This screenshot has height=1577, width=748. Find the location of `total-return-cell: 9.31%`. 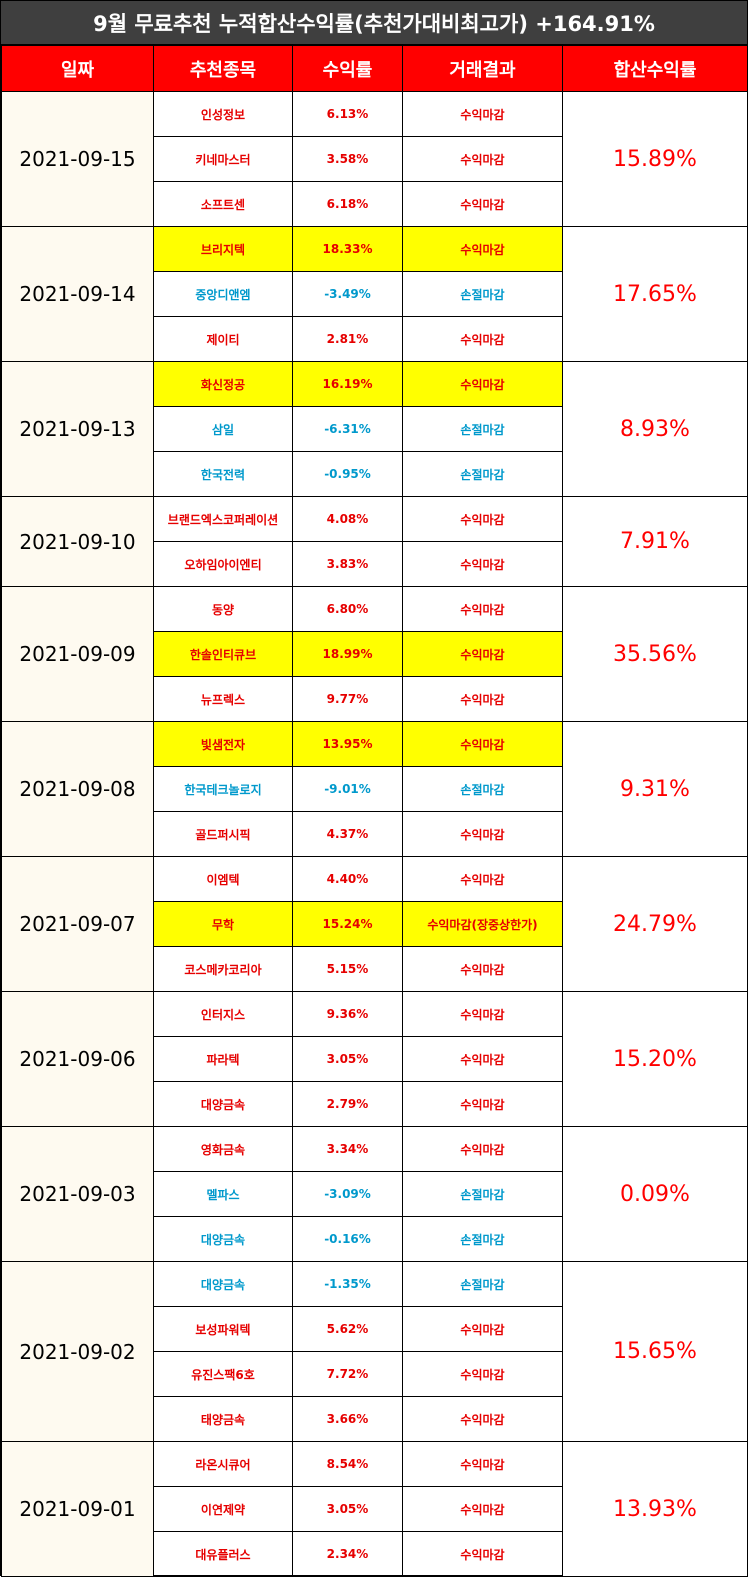

total-return-cell: 9.31% is located at coordinates (655, 789).